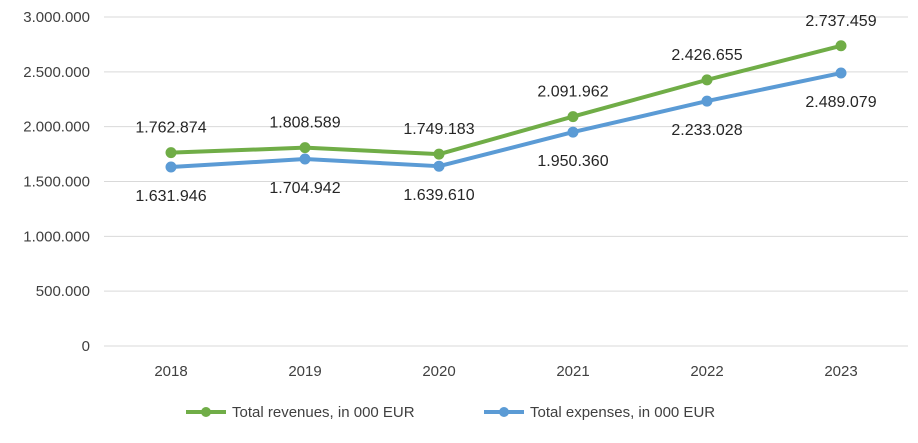  What do you see at coordinates (56, 182) in the screenshot?
I see `y-tick-label: 1.500.000` at bounding box center [56, 182].